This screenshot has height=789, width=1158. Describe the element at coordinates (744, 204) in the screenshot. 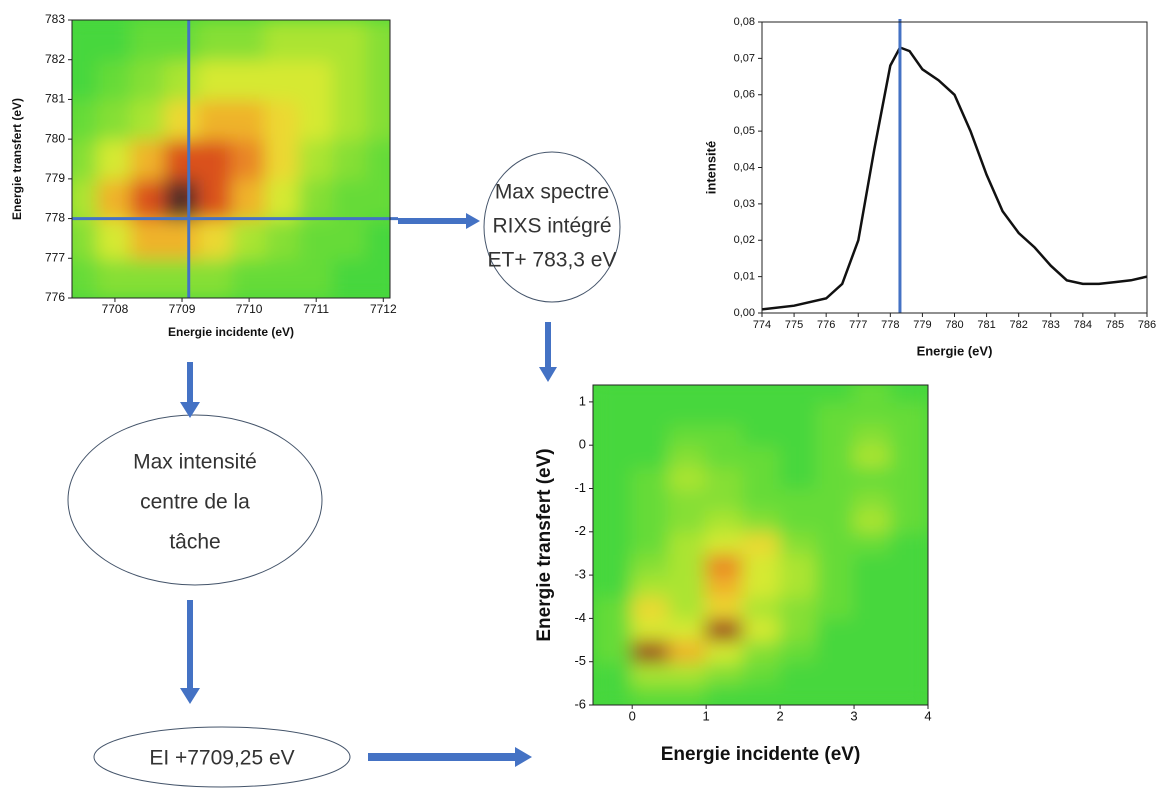

I see `y-tick-label: 0,03` at that location.